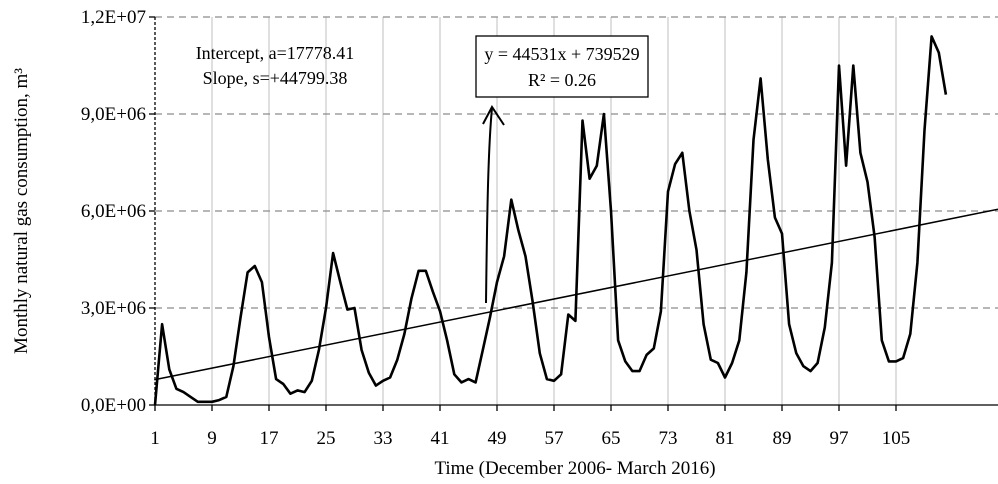 Image resolution: width=998 pixels, height=484 pixels. I want to click on y-tick-labels: 0,0E+00 3,0E+06 6,0E+06 9,0E+06 1,2E+07, so click(118, 211).